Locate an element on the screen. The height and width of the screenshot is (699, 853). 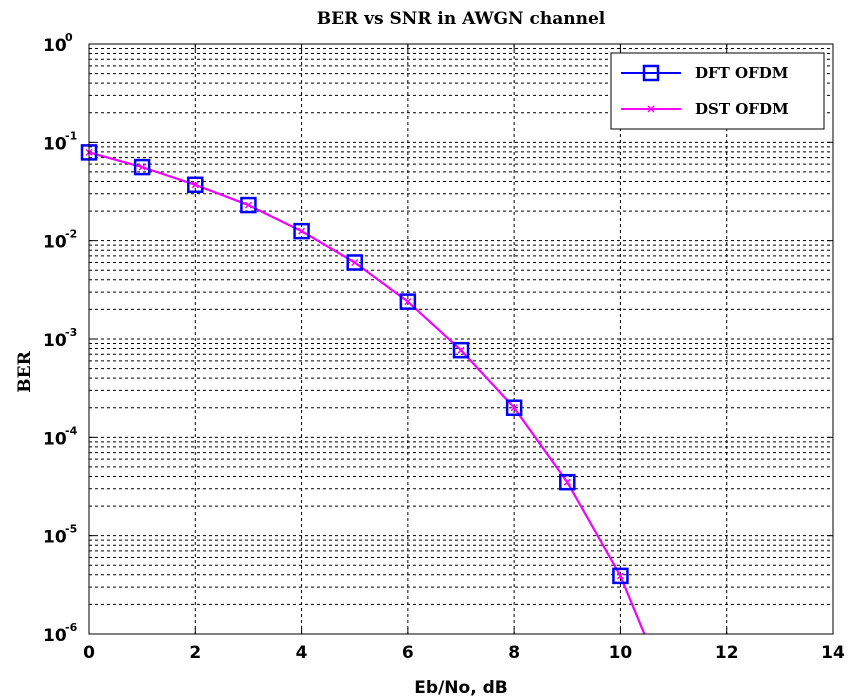
x-tick-label: 12 is located at coordinates (727, 653).